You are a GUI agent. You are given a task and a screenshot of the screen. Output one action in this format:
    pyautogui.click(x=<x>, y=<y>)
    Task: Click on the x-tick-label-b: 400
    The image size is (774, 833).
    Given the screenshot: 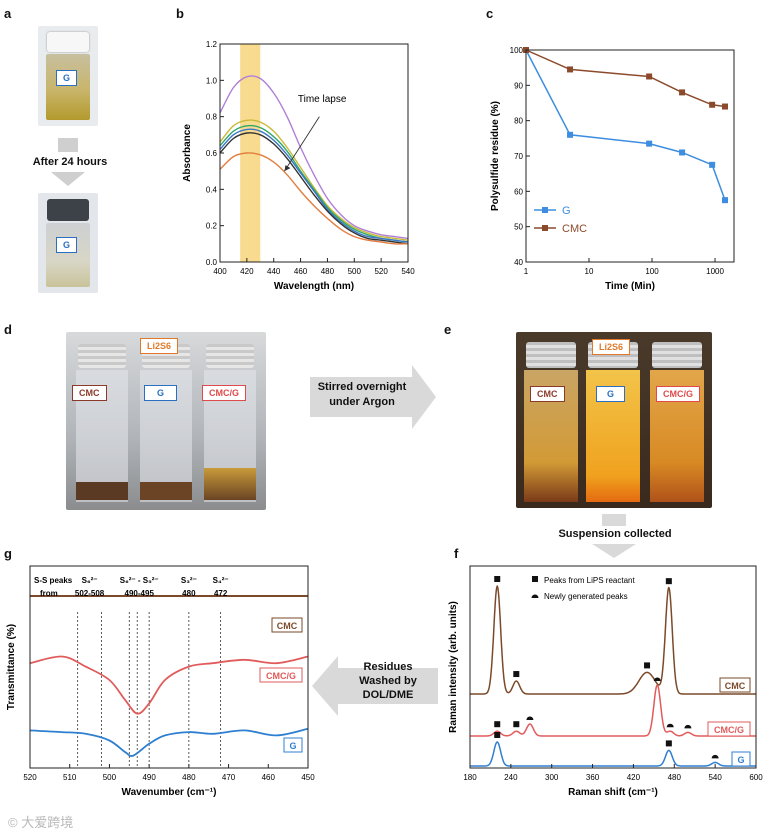 What is the action you would take?
    pyautogui.click(x=220, y=271)
    